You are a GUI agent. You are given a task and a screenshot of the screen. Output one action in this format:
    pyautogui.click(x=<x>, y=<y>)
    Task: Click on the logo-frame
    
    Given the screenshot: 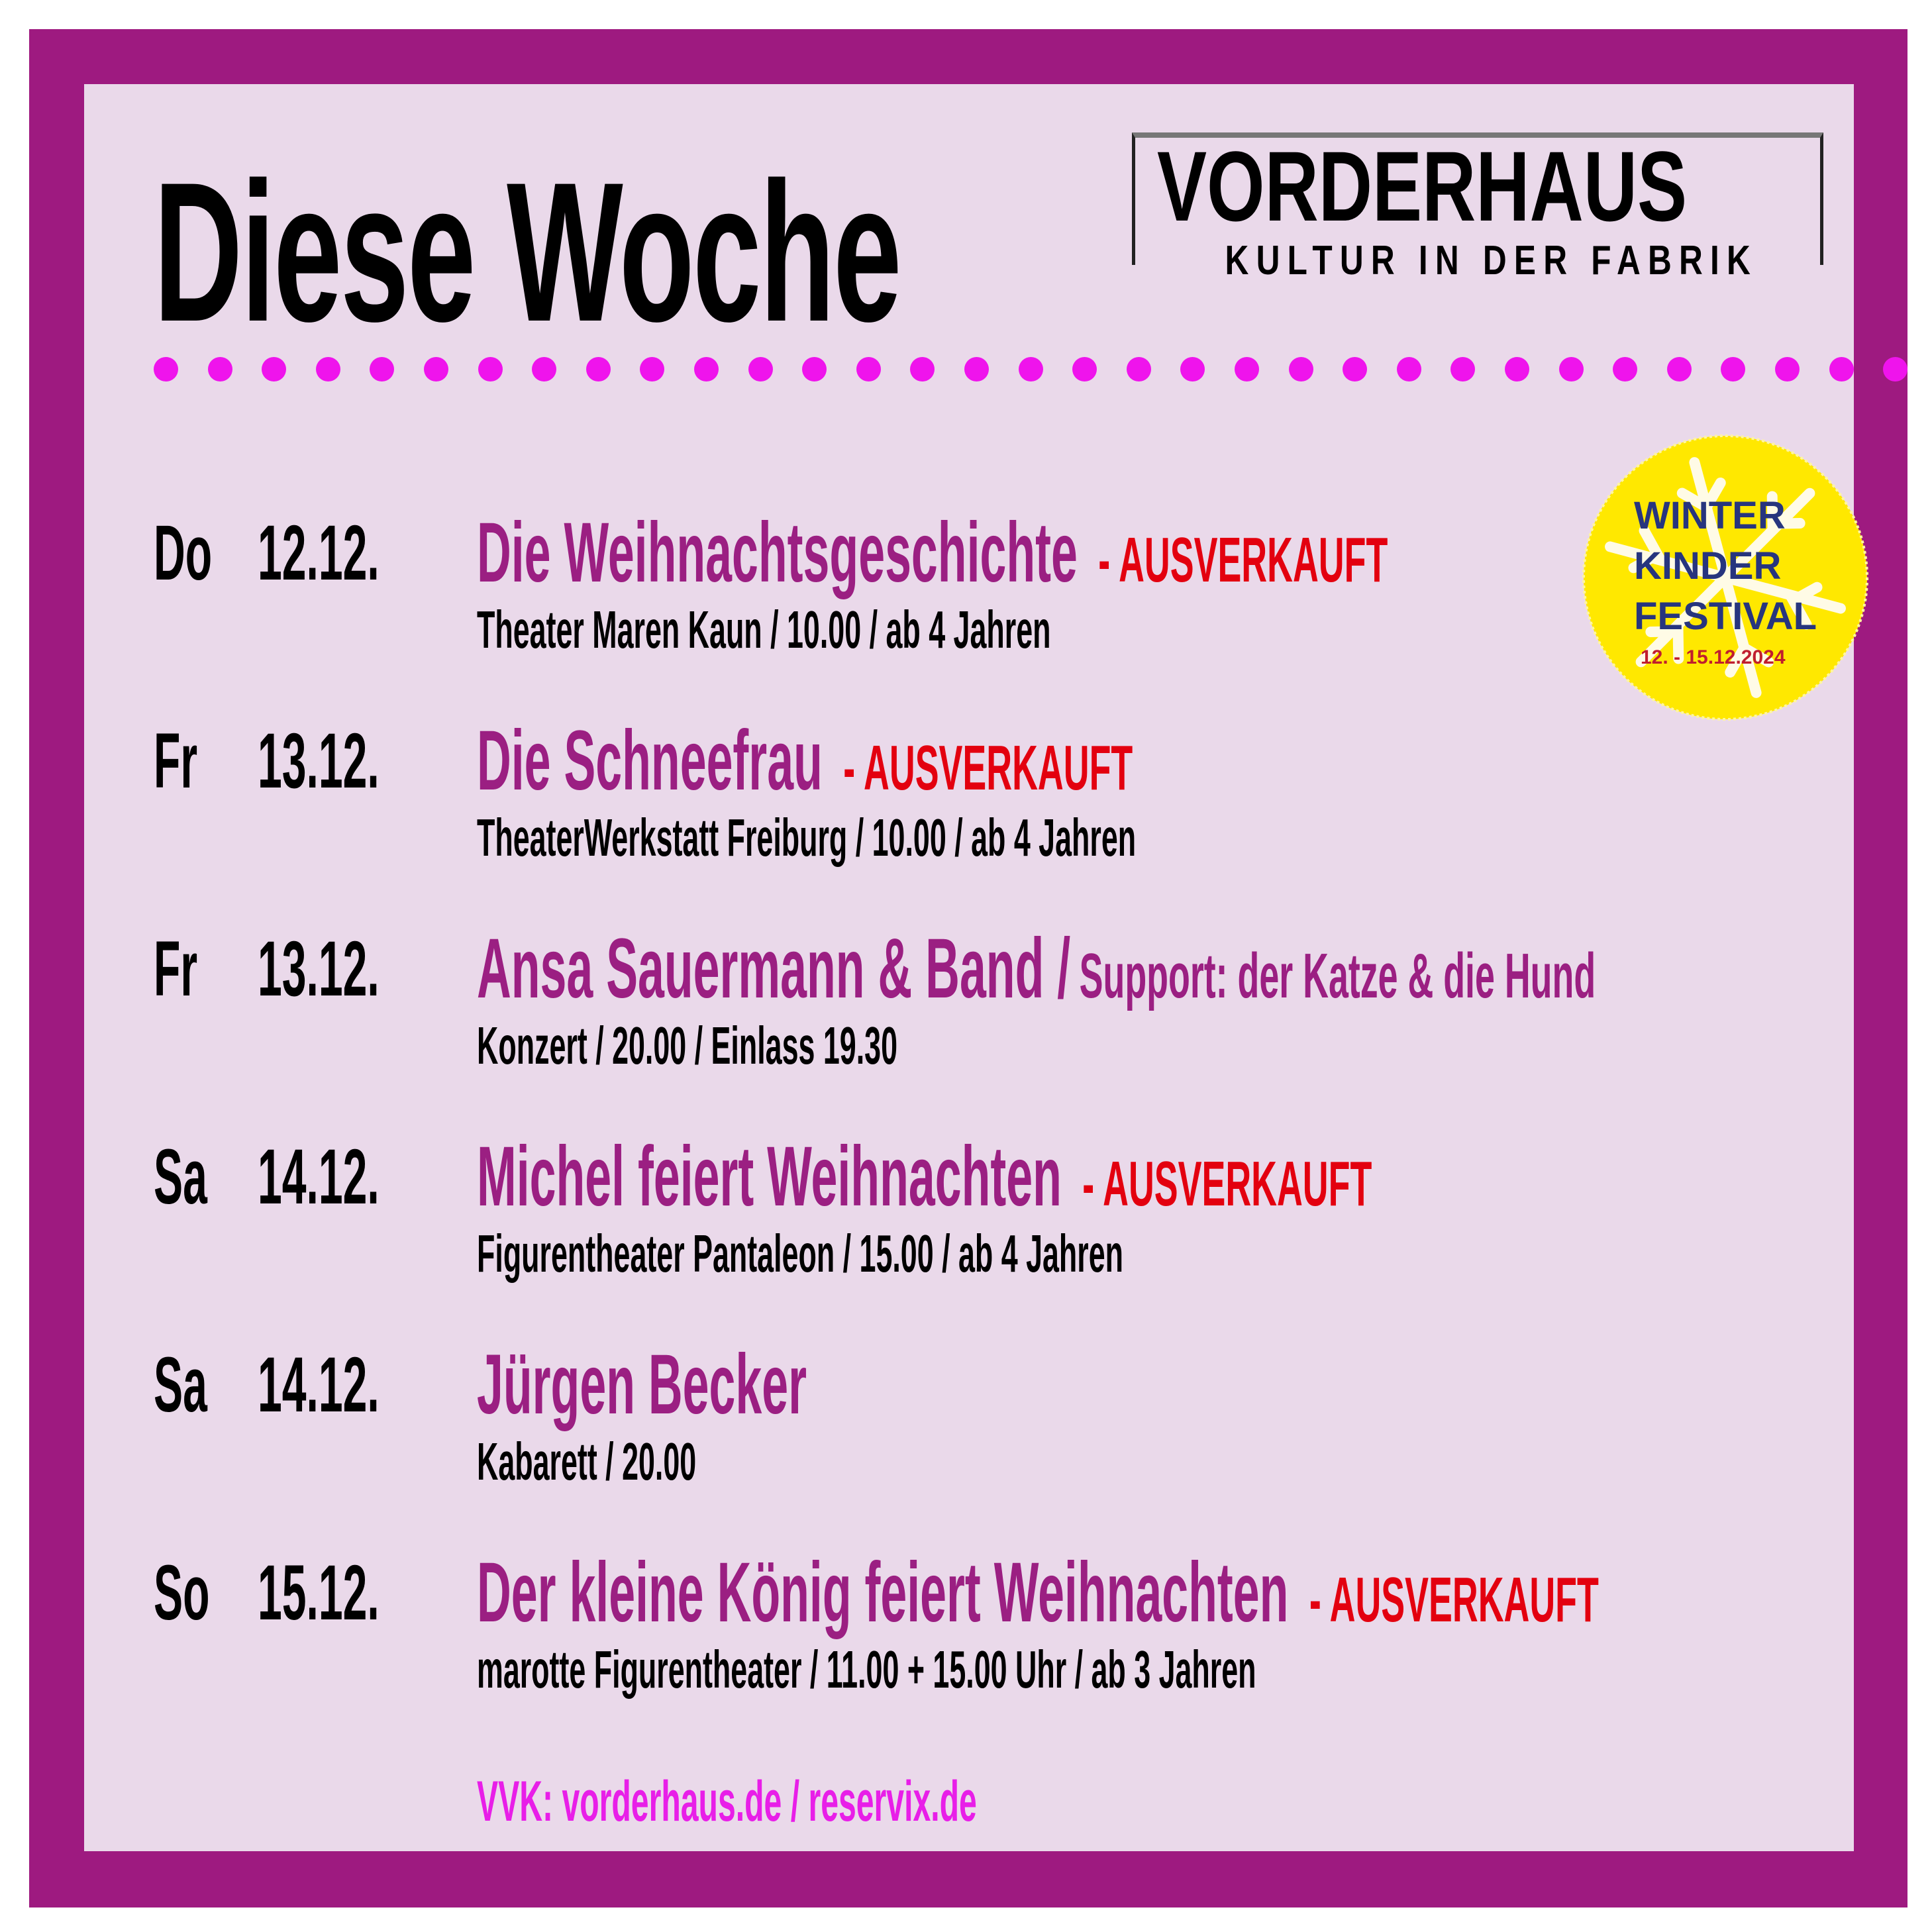 What is the action you would take?
    pyautogui.click(x=1477, y=198)
    